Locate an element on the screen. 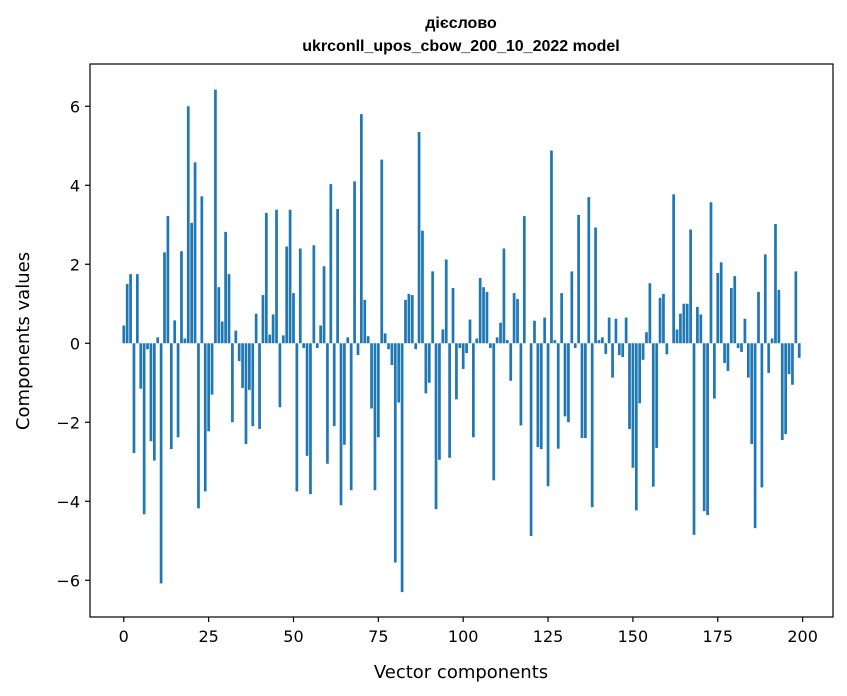 The width and height of the screenshot is (847, 696). x-tick-label: 200 is located at coordinates (802, 636).